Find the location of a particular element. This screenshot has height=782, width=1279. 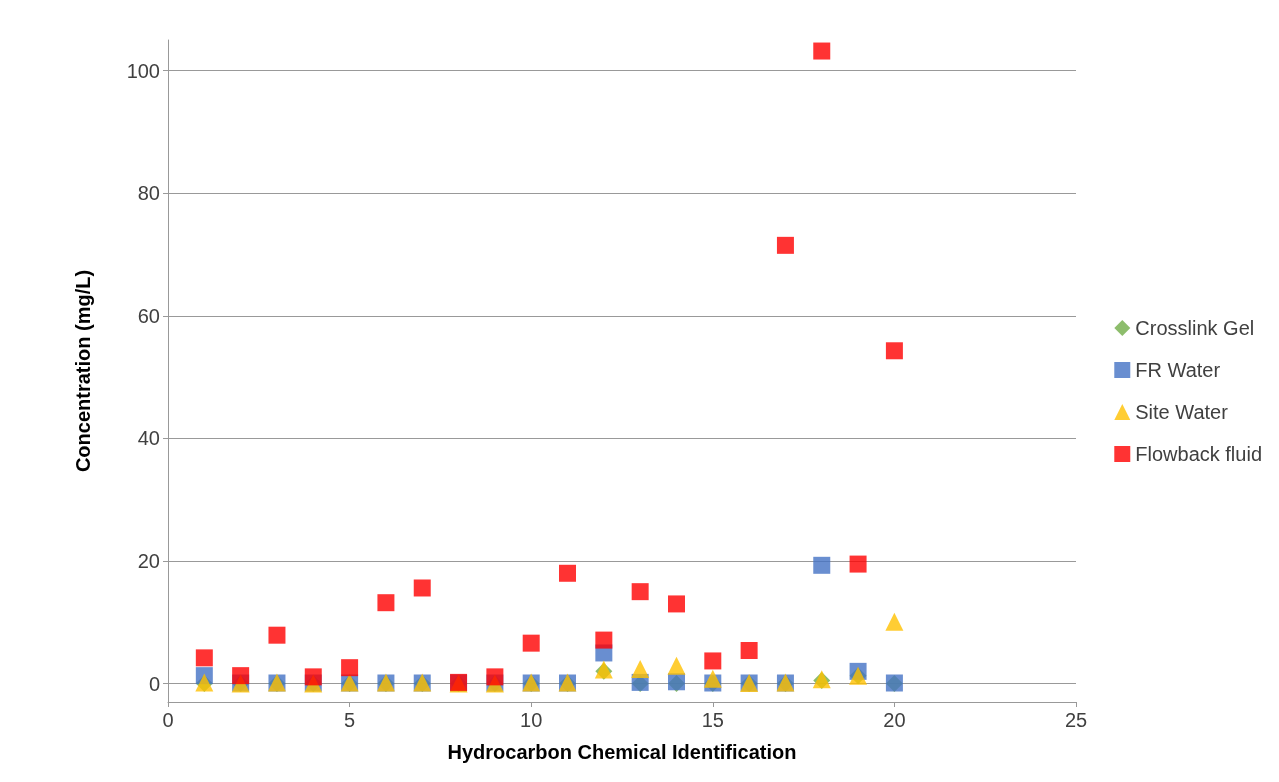

y-tick-label: 80 is located at coordinates (148, 193).